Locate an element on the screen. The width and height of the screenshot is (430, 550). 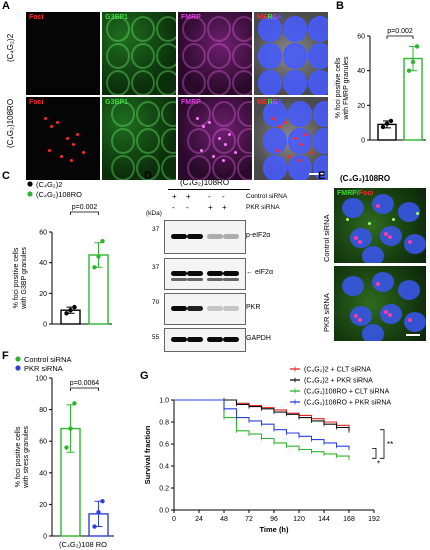
x-tick-label: 48 is located at coordinates (224, 519).